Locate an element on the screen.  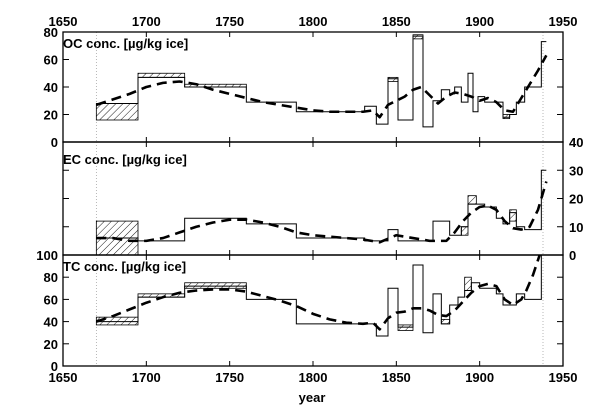
y-tick-label: 100 is located at coordinates (47, 255).